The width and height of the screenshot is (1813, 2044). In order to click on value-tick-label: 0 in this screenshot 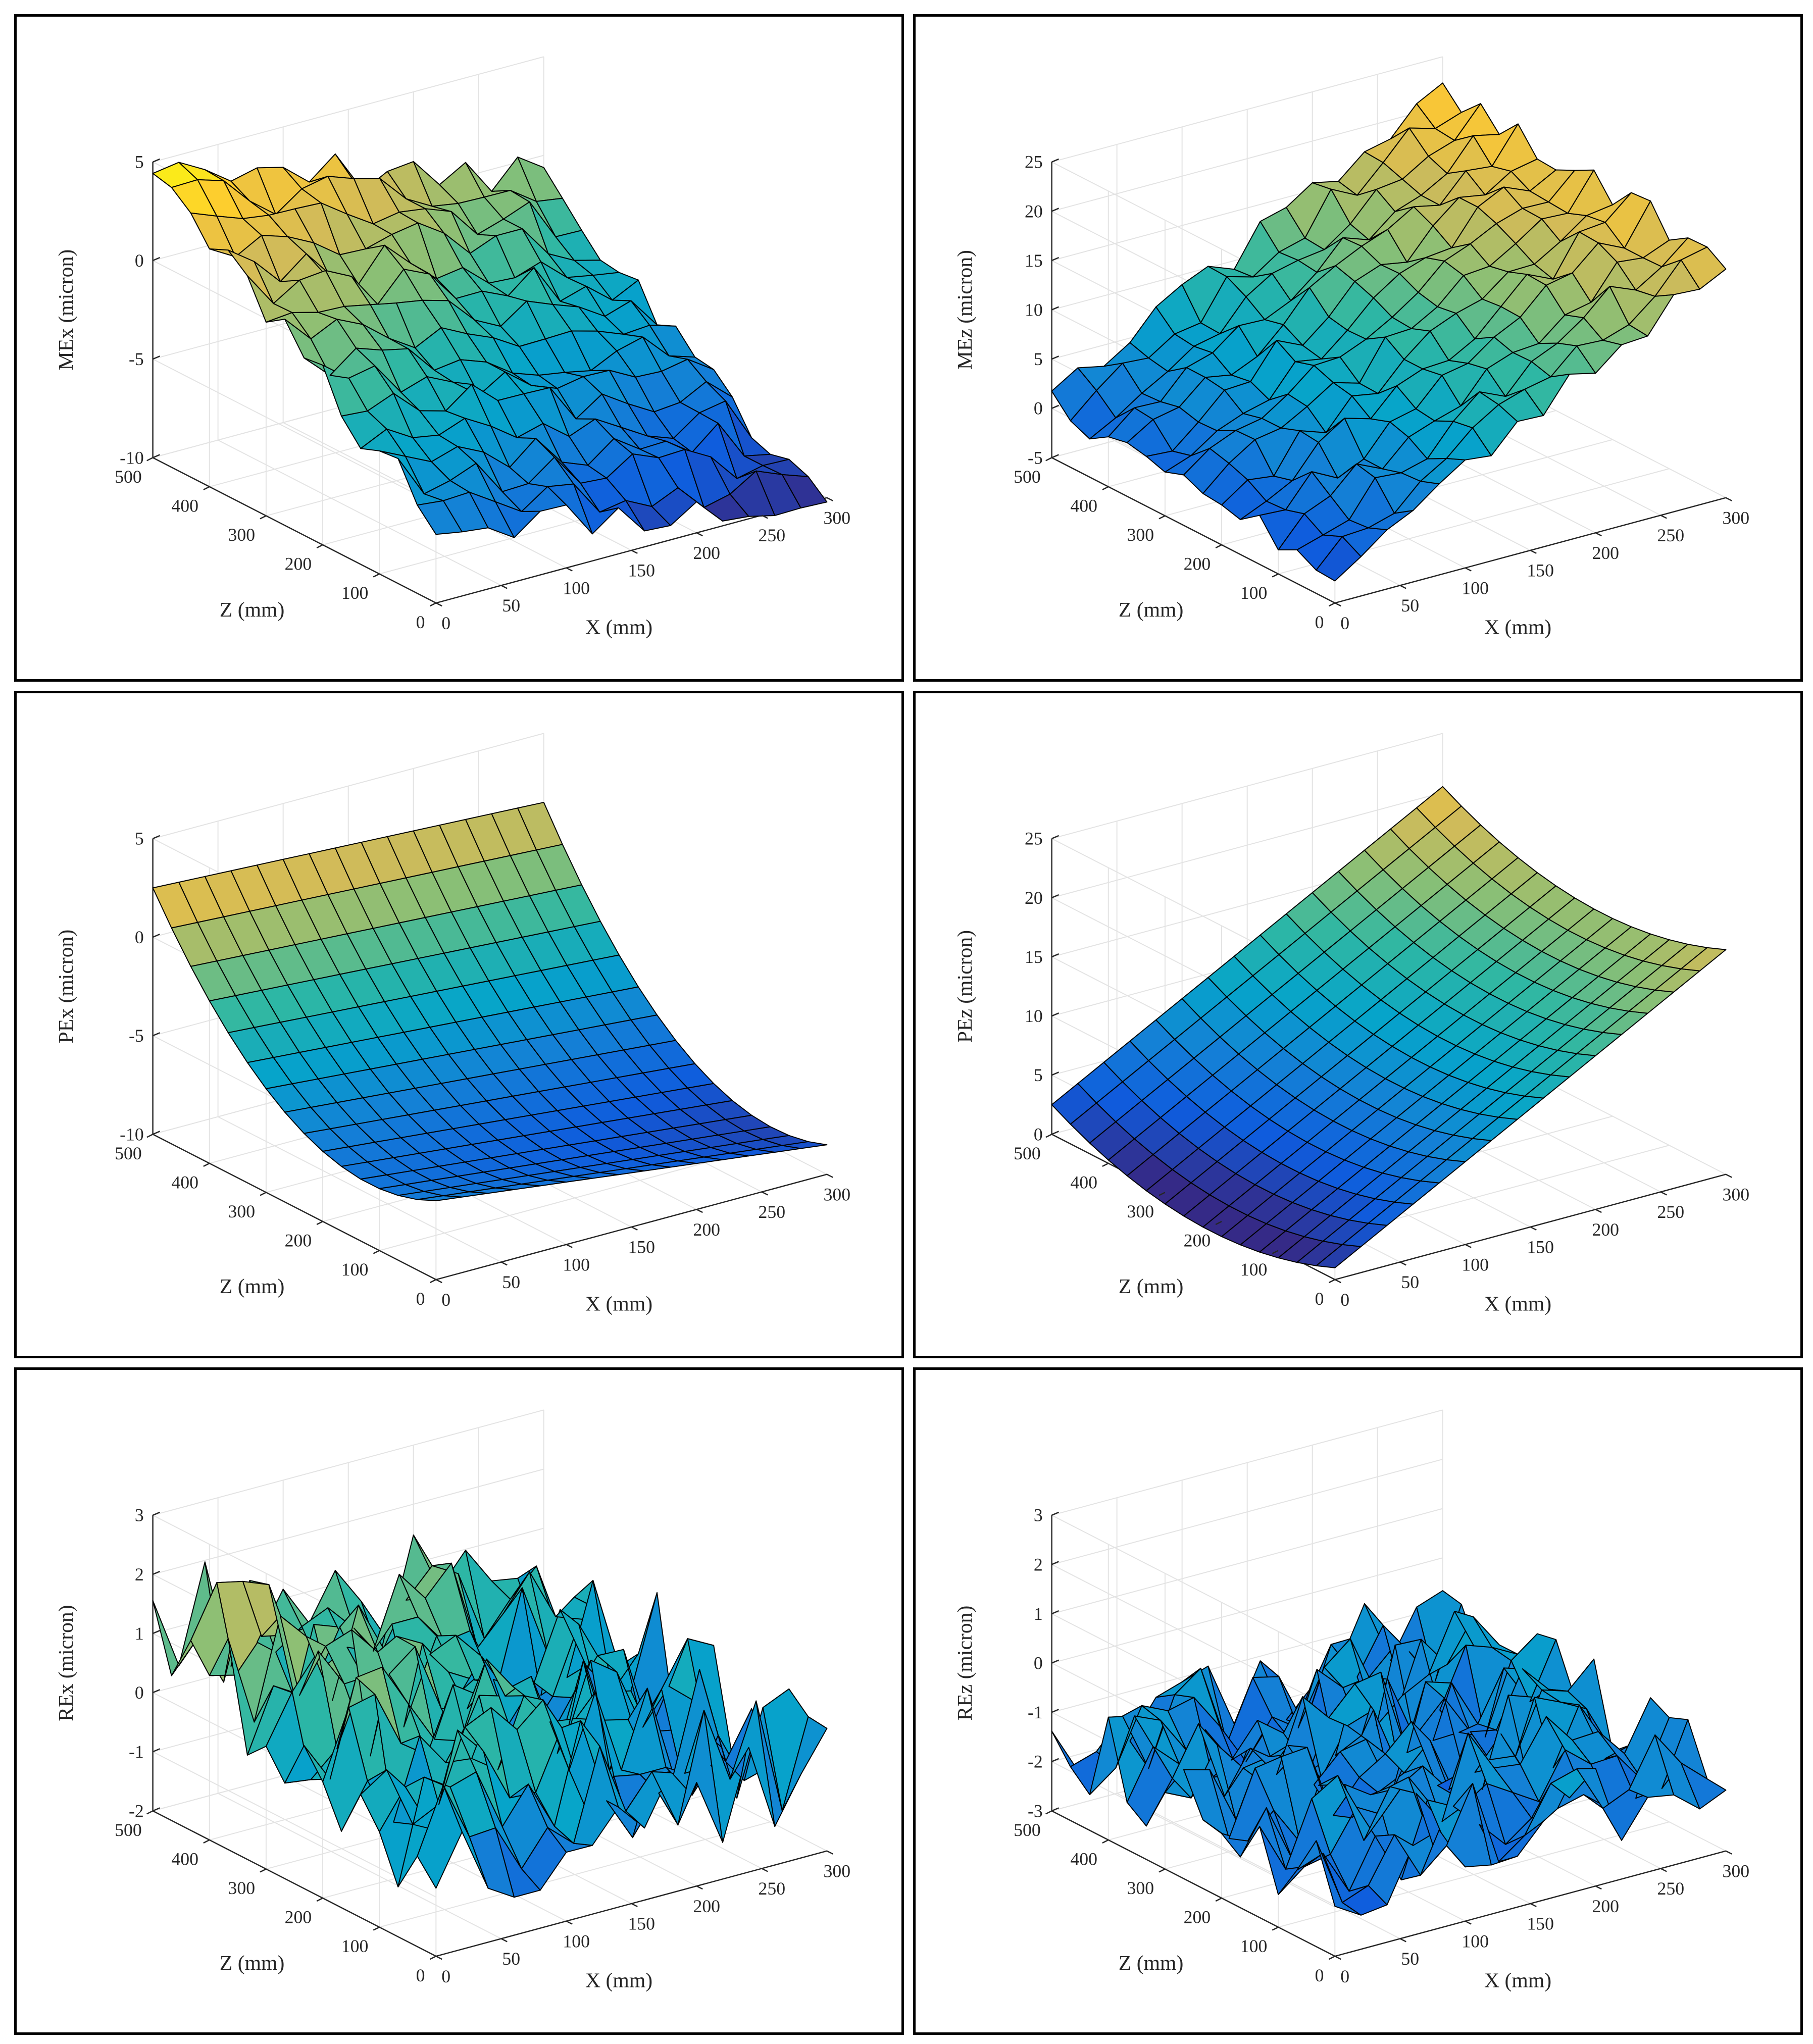, I will do `click(1039, 1663)`.